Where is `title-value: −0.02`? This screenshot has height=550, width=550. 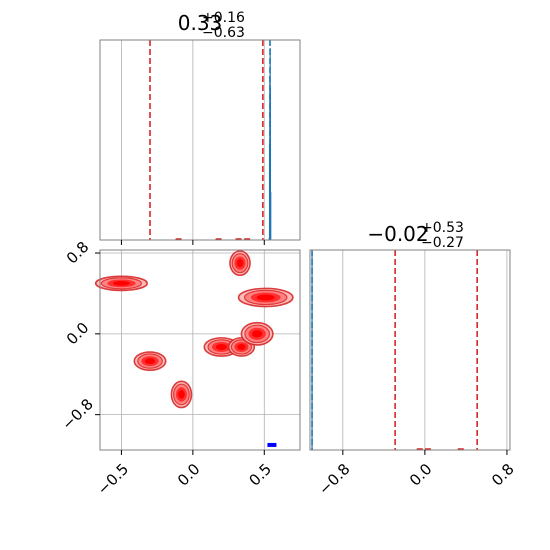 title-value: −0.02 is located at coordinates (397, 234).